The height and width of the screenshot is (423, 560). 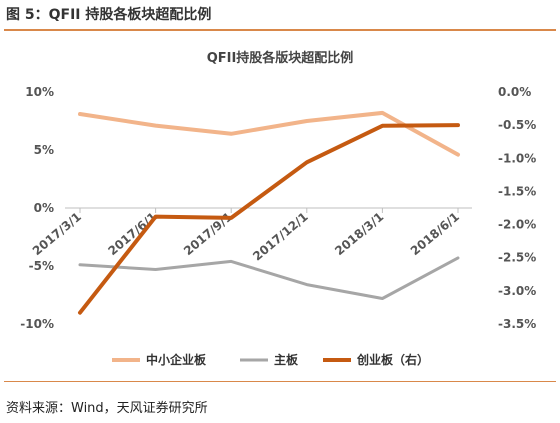 I want to click on chart-title: QFII持股各版块超配比例, so click(x=280, y=58).